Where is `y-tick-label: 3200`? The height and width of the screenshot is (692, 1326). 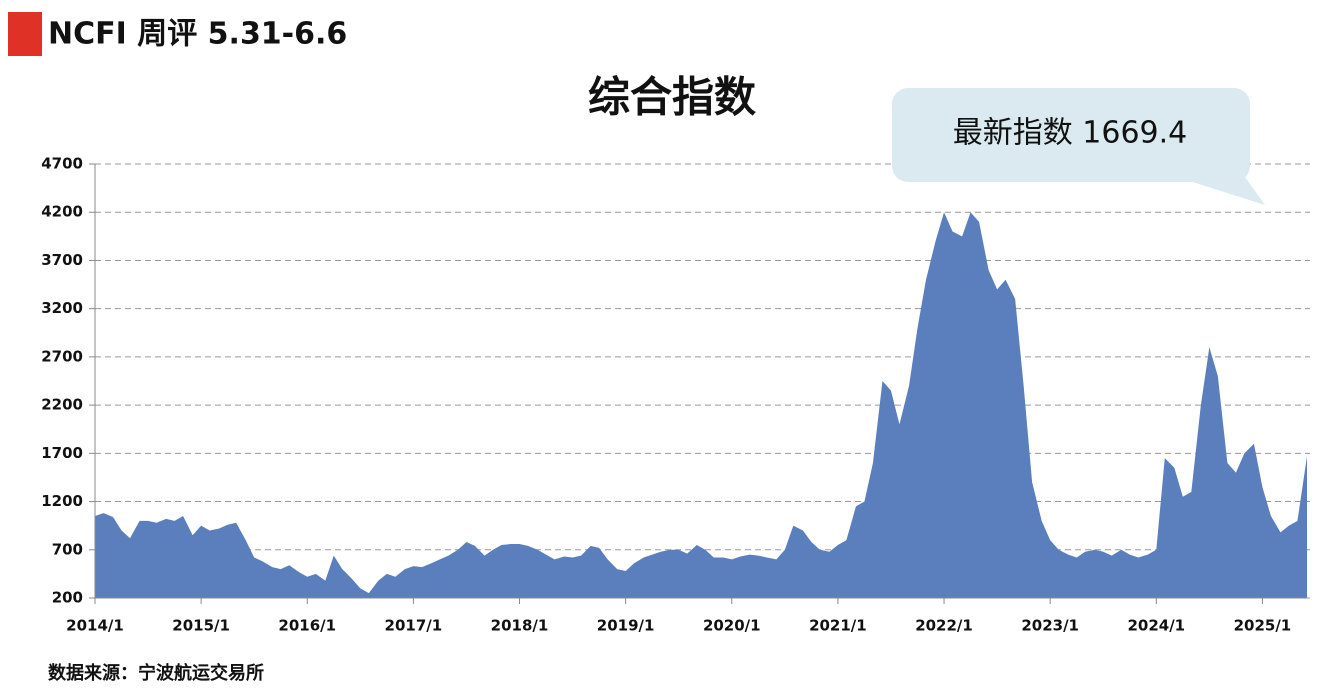
y-tick-label: 3200 is located at coordinates (62, 308).